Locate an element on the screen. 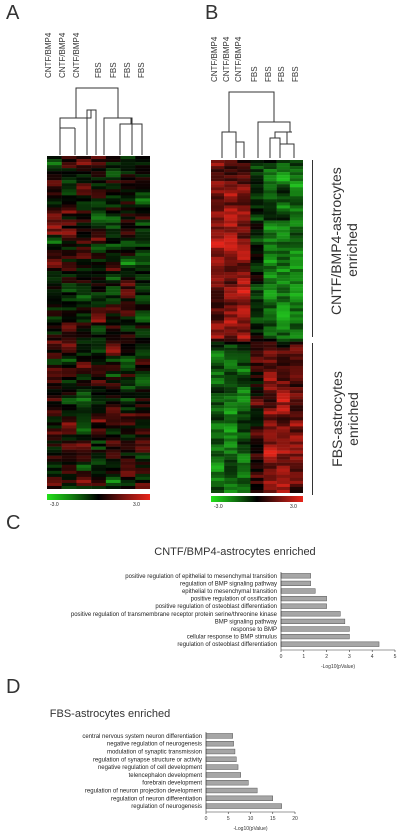 This screenshot has width=400, height=834. bar is located at coordinates (219, 744).